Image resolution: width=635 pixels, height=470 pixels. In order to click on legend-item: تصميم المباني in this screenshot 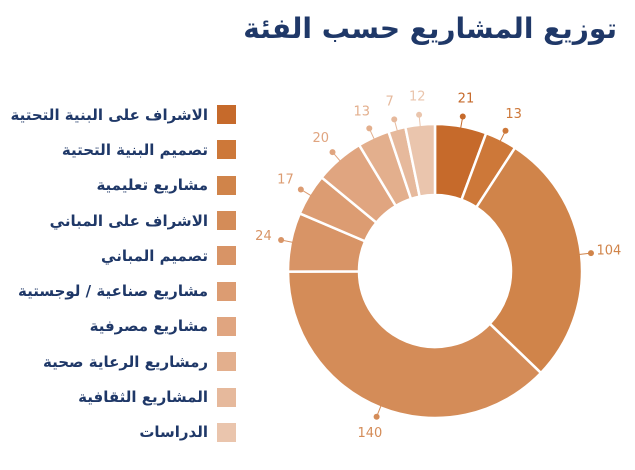, I will do `click(127, 255)`.